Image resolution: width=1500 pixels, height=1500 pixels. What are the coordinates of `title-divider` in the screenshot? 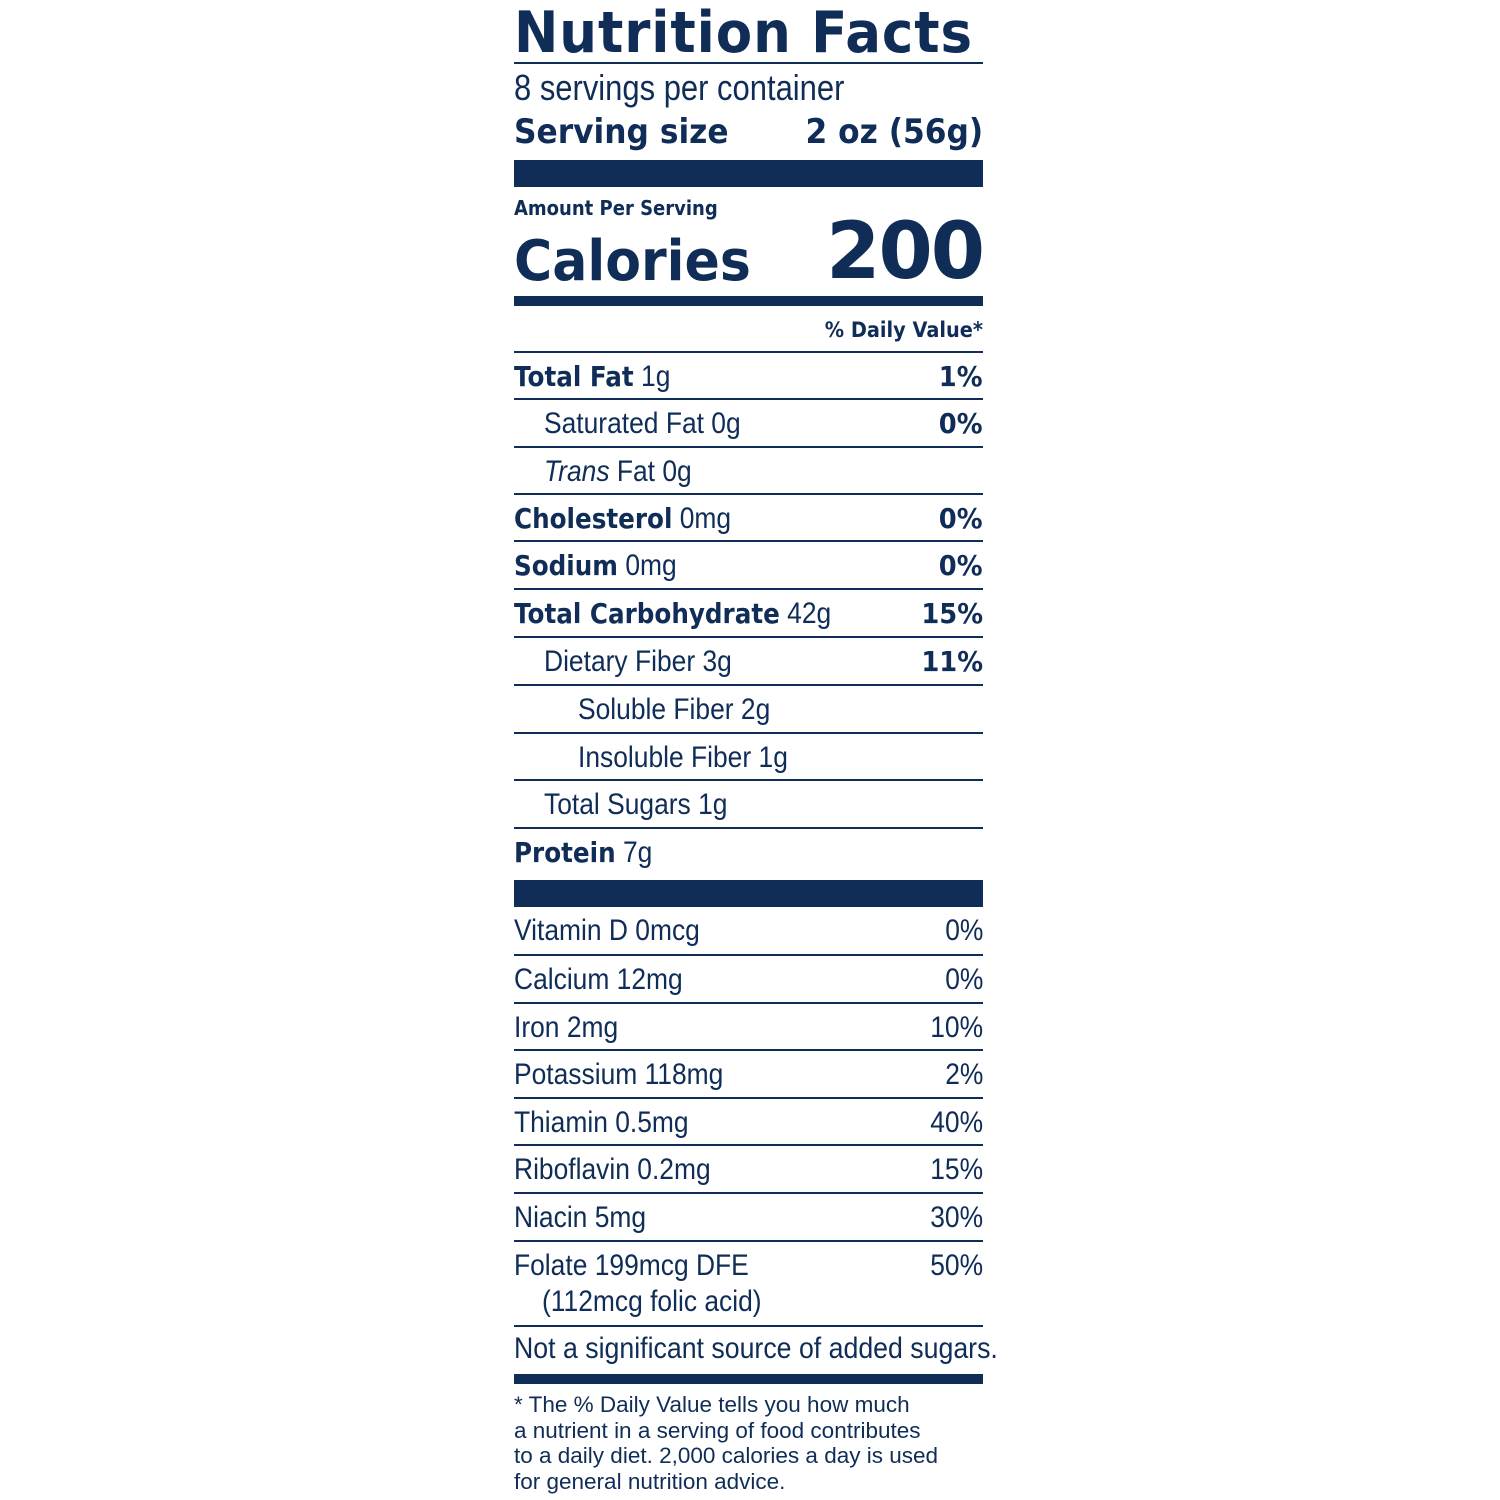 It's located at (748, 63).